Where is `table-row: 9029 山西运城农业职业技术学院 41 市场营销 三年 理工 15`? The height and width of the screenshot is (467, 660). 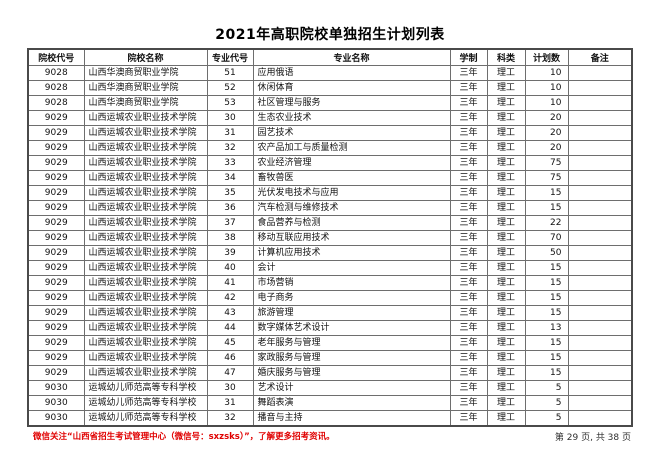 table-row: 9029 山西运城农业职业技术学院 41 市场营销 三年 理工 15 is located at coordinates (330, 282).